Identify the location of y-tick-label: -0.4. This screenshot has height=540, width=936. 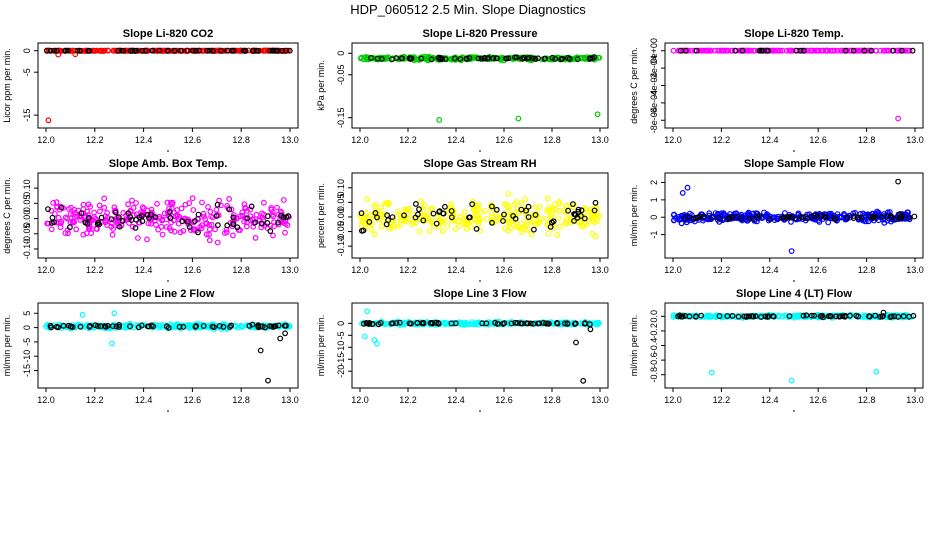
(654, 346).